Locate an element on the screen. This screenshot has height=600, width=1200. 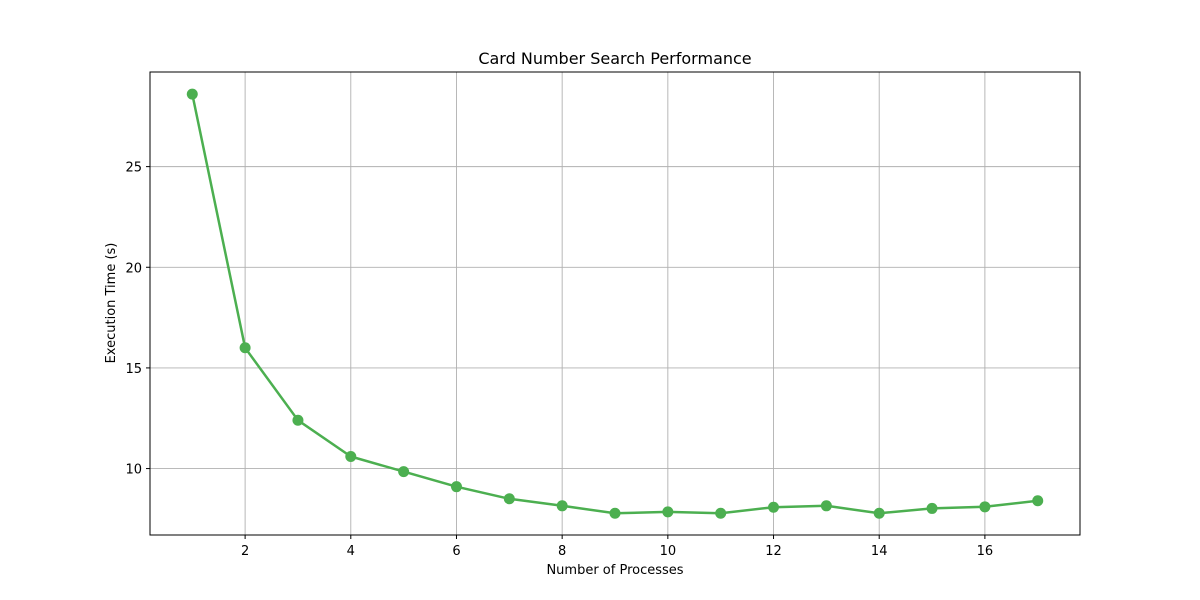
y-tick-label: 25 is located at coordinates (133, 168).